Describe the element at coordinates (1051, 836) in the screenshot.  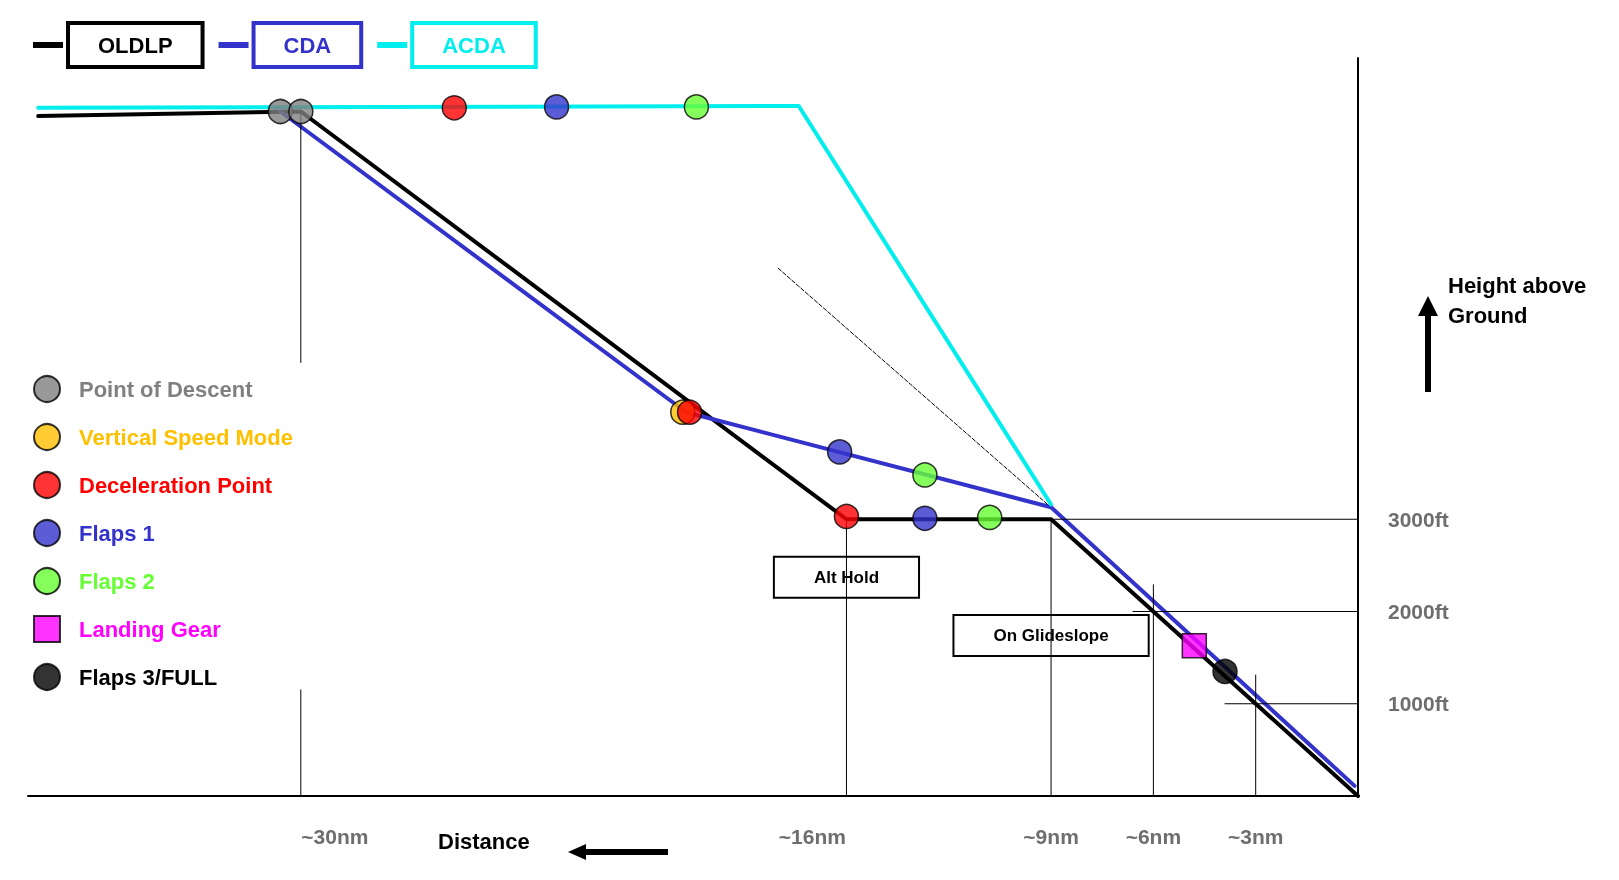
I see `x-tick-label: ~9nm` at that location.